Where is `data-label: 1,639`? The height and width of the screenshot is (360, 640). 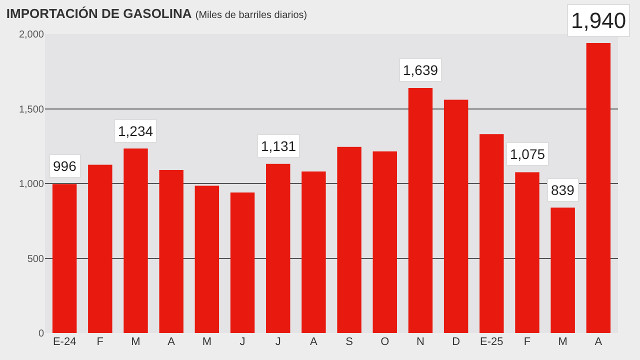 data-label: 1,639 is located at coordinates (420, 70).